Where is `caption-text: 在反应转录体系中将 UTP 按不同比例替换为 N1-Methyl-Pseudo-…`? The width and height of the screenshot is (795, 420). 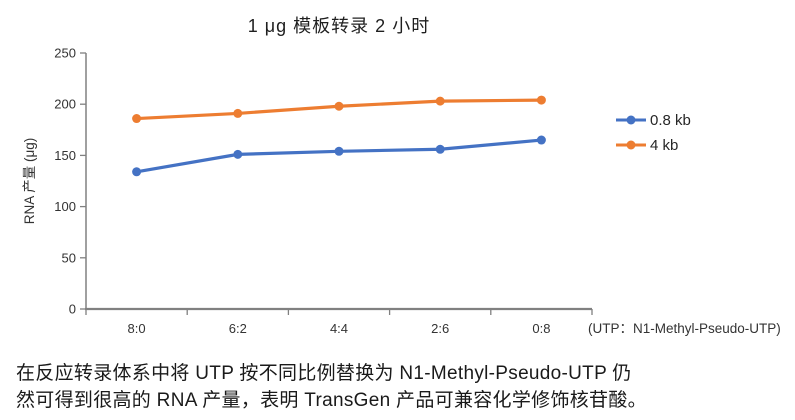
caption-text: 在反应转录体系中将 UTP 按不同比例替换为 N1-Methyl-Pseudo-… is located at coordinates (402, 387).